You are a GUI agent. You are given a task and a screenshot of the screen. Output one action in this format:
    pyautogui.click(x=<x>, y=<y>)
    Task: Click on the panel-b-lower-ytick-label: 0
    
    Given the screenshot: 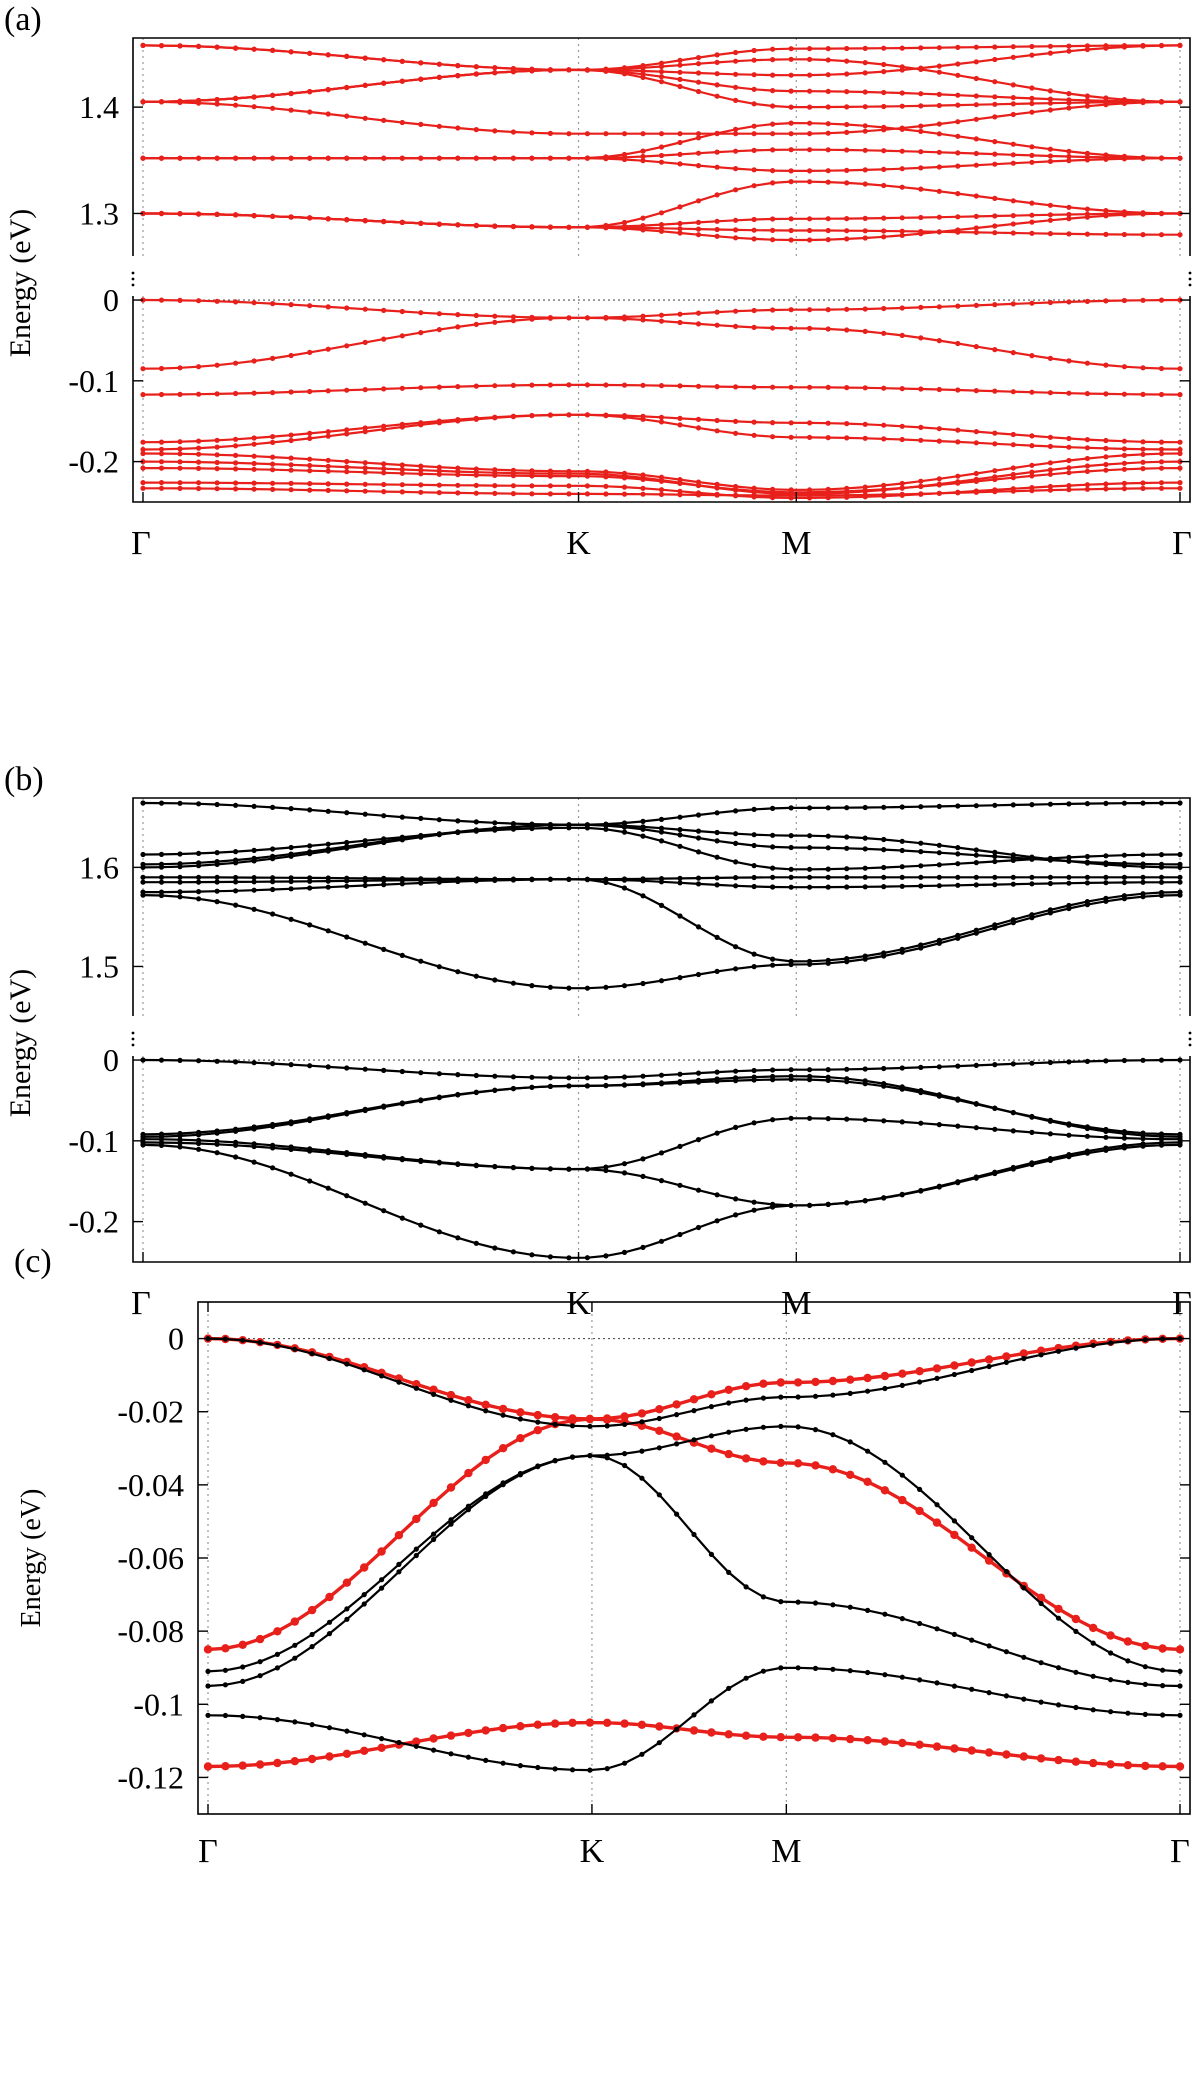 What is the action you would take?
    pyautogui.click(x=111, y=1060)
    